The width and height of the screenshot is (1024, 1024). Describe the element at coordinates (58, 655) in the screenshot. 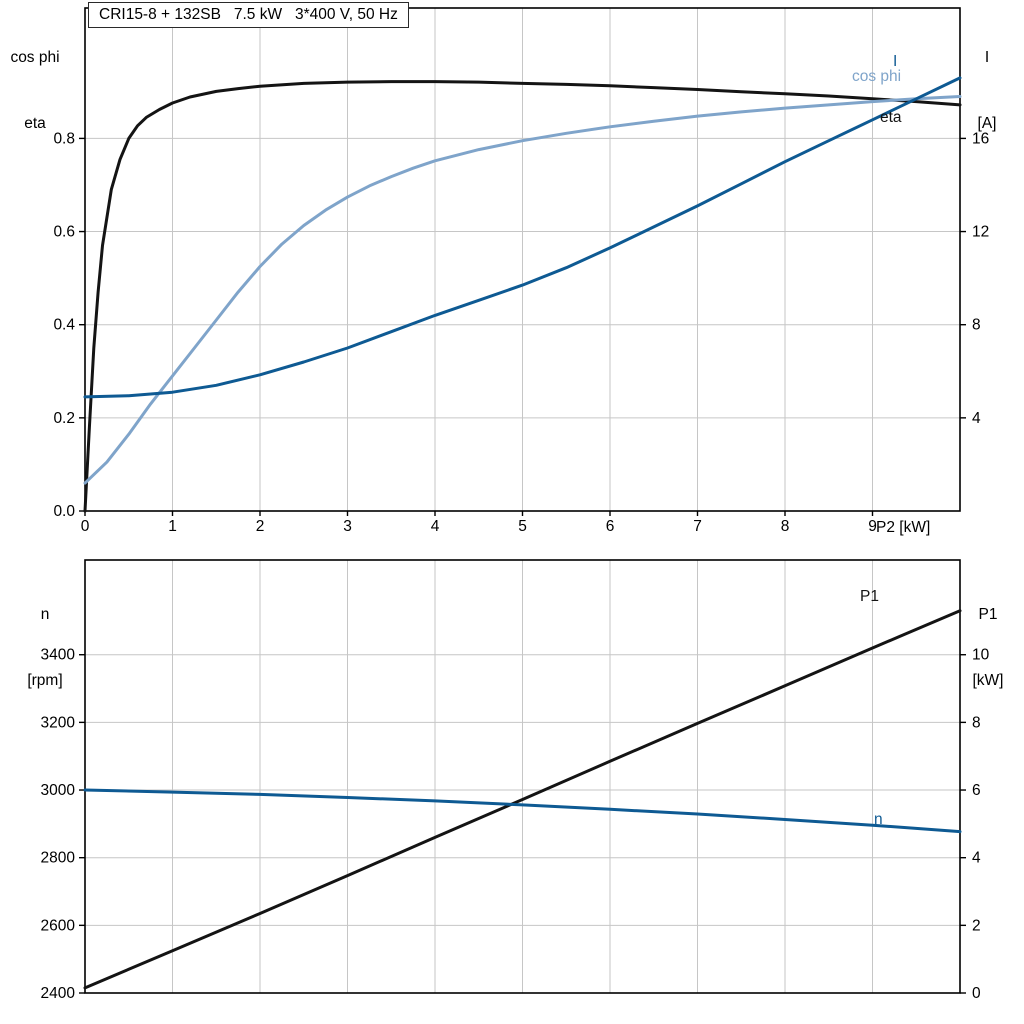

I see `tick-label: 3400` at that location.